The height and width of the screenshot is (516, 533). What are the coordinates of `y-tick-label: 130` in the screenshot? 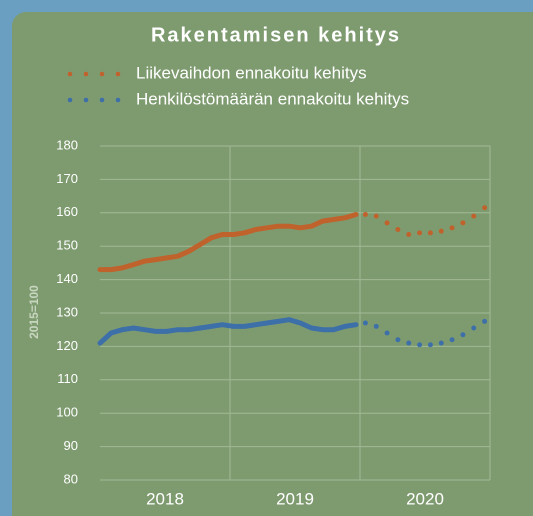 It's located at (67, 311).